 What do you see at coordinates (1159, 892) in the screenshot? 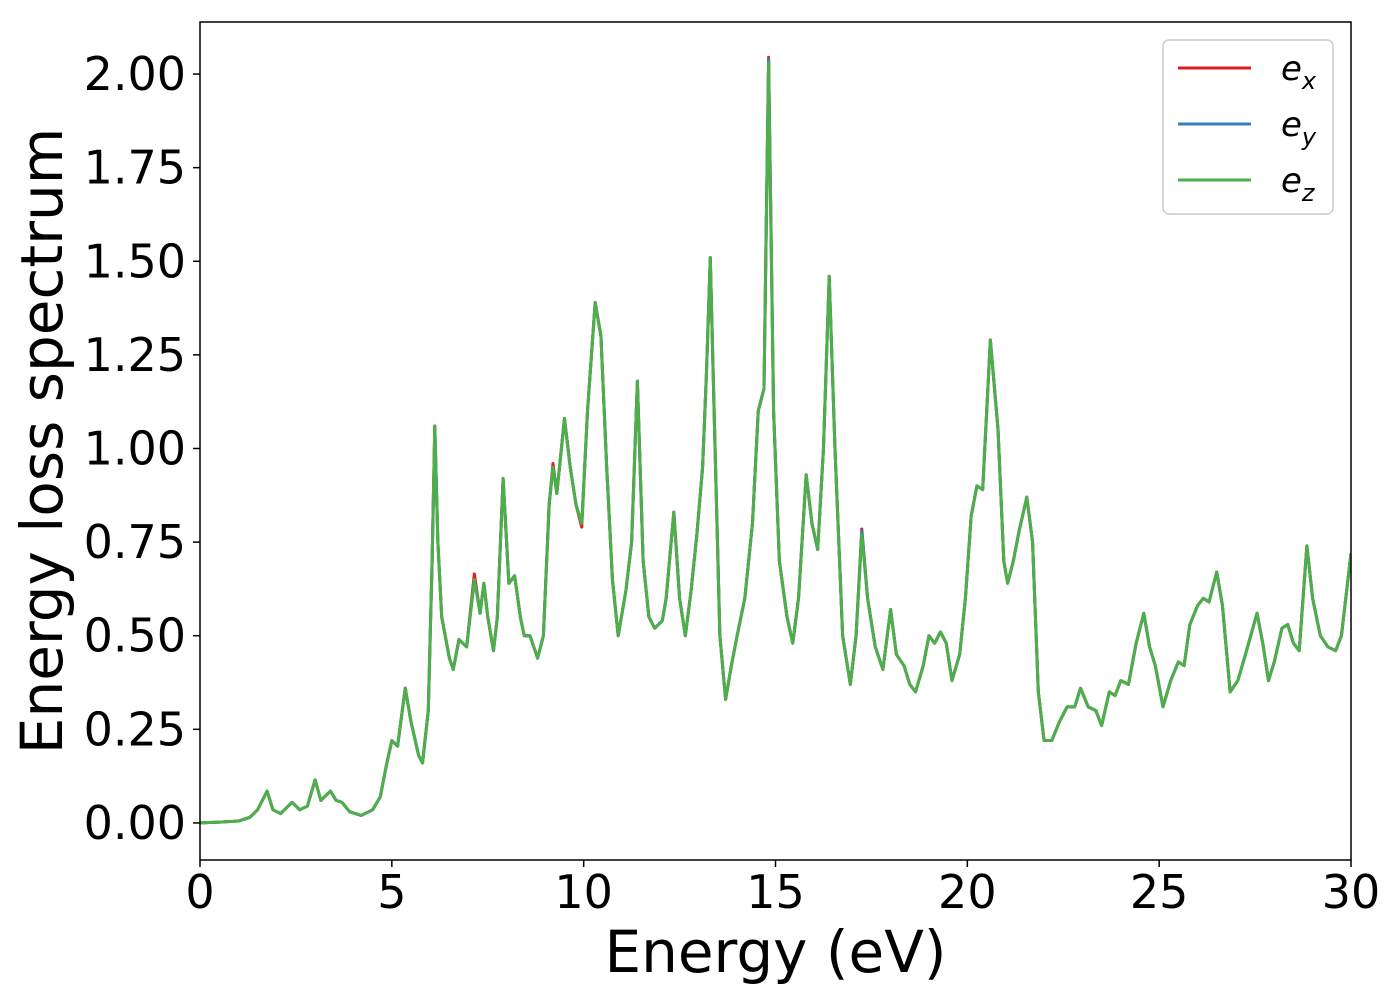
I see `x-tick-label: 25` at bounding box center [1159, 892].